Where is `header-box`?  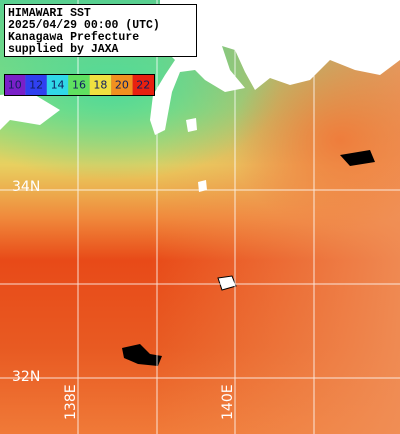
header-box is located at coordinates (100, 30).